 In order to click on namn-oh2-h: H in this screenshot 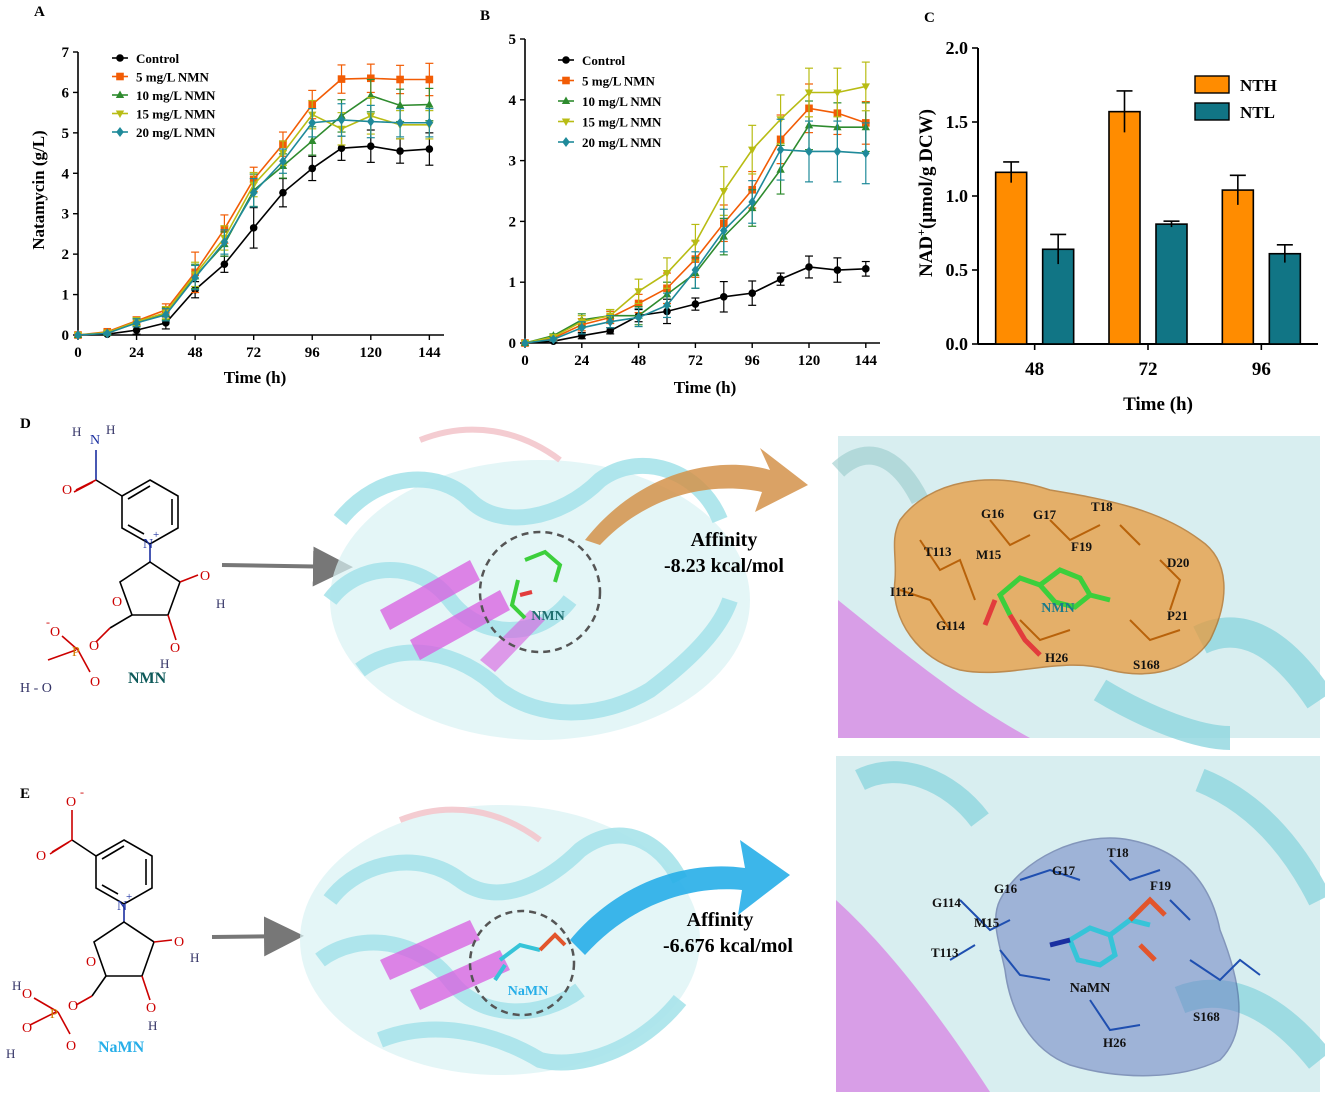, I will do `click(194, 957)`.